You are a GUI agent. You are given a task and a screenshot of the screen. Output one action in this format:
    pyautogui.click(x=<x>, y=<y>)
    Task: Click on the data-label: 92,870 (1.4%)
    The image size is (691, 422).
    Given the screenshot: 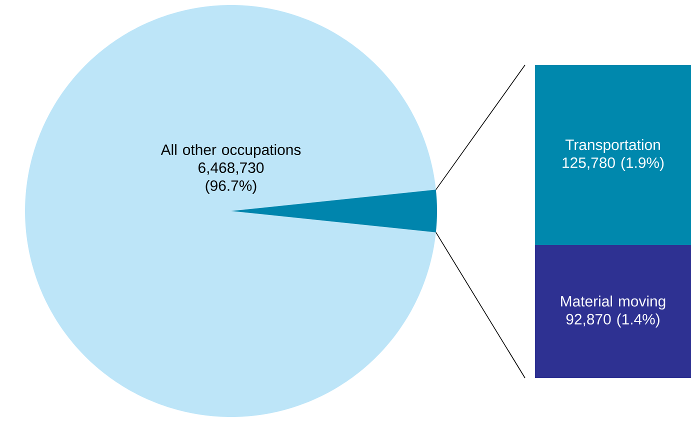 What is the action you would take?
    pyautogui.click(x=613, y=321)
    